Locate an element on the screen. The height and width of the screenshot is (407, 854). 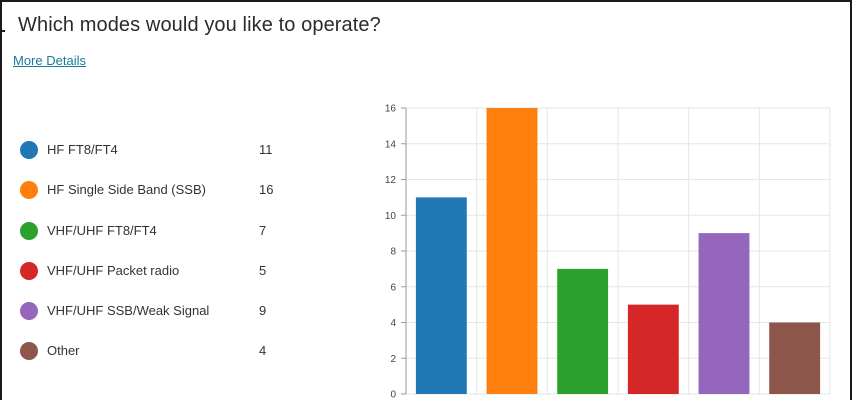
legend-label: HF Single Side Band (SSB) is located at coordinates (126, 190).